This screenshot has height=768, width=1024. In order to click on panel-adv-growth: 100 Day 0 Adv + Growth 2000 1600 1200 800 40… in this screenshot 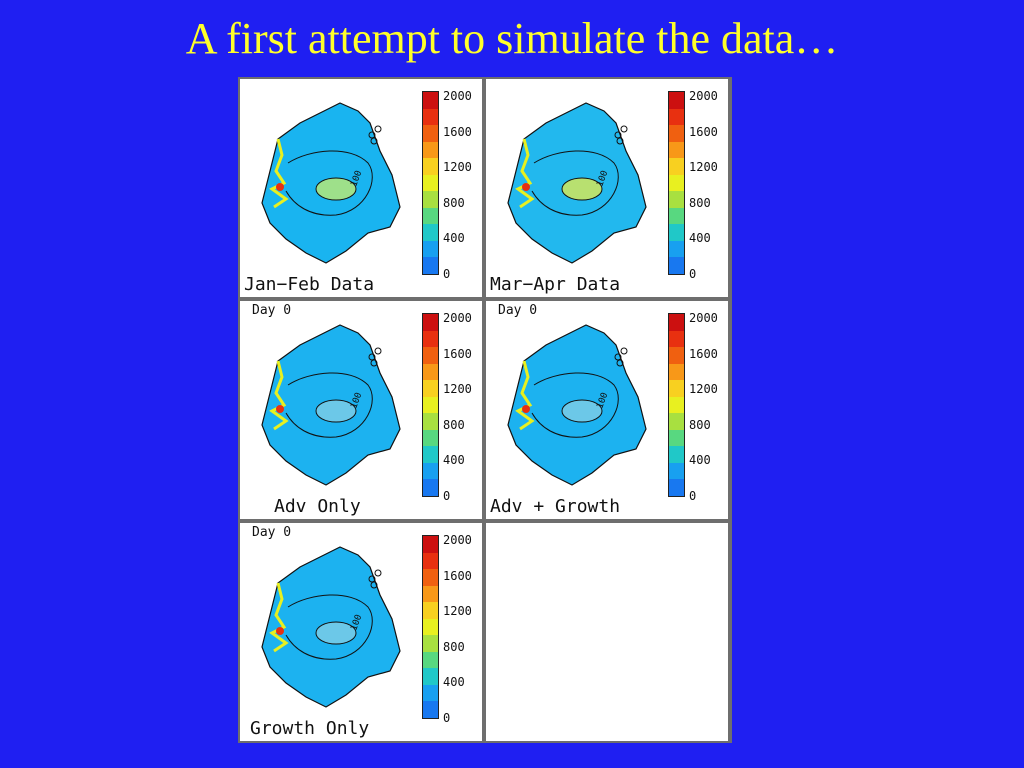, I will do `click(607, 410)`.